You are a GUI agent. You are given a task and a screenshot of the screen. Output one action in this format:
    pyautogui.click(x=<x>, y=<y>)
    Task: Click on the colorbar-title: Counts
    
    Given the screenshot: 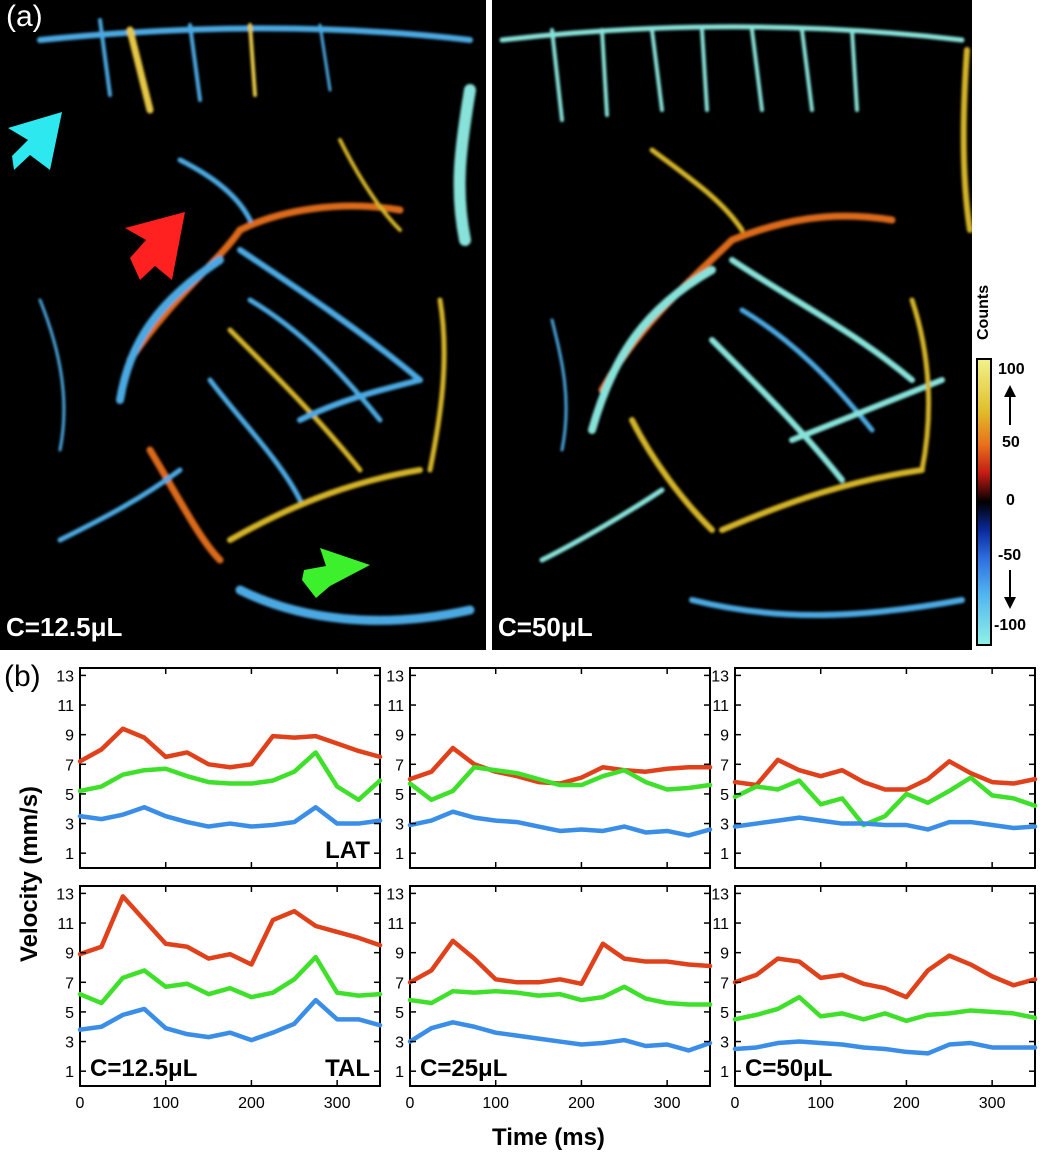 What is the action you would take?
    pyautogui.click(x=983, y=312)
    